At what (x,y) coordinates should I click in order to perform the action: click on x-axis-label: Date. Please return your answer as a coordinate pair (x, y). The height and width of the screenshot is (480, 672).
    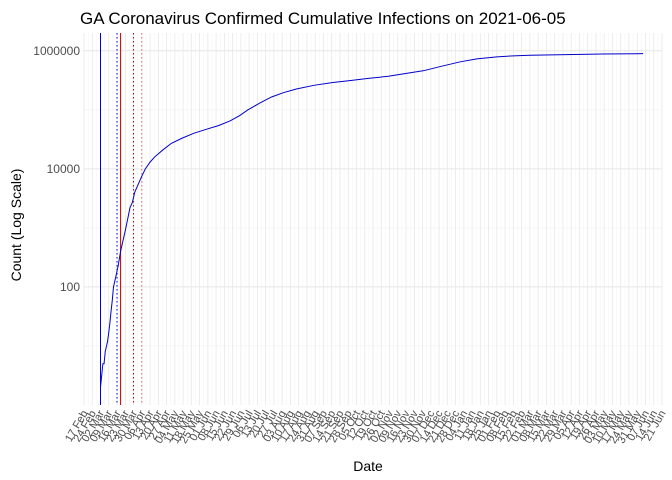
    Looking at the image, I should click on (368, 466).